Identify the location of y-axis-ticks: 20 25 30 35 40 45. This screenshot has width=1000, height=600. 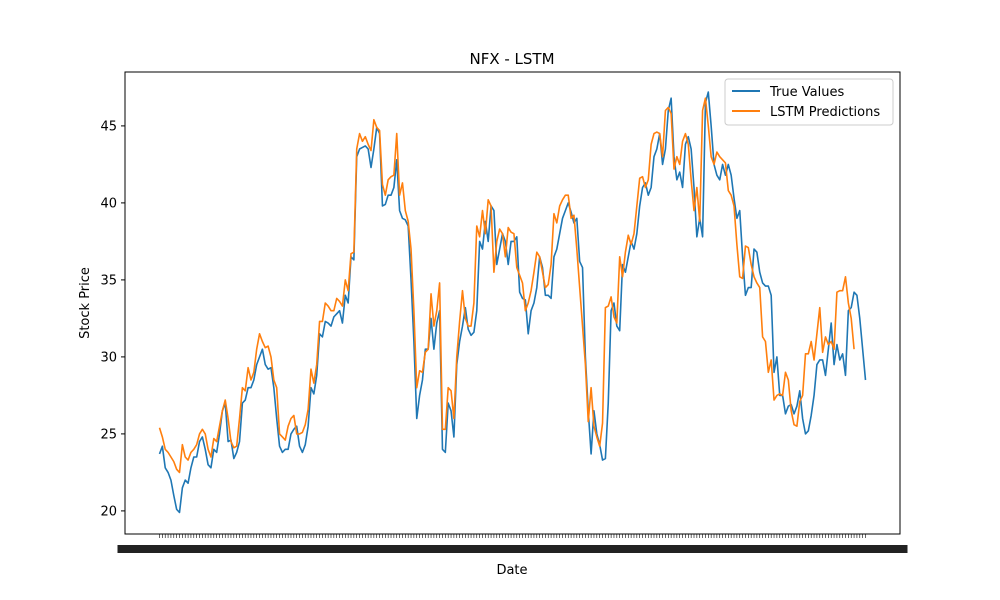
(112, 319).